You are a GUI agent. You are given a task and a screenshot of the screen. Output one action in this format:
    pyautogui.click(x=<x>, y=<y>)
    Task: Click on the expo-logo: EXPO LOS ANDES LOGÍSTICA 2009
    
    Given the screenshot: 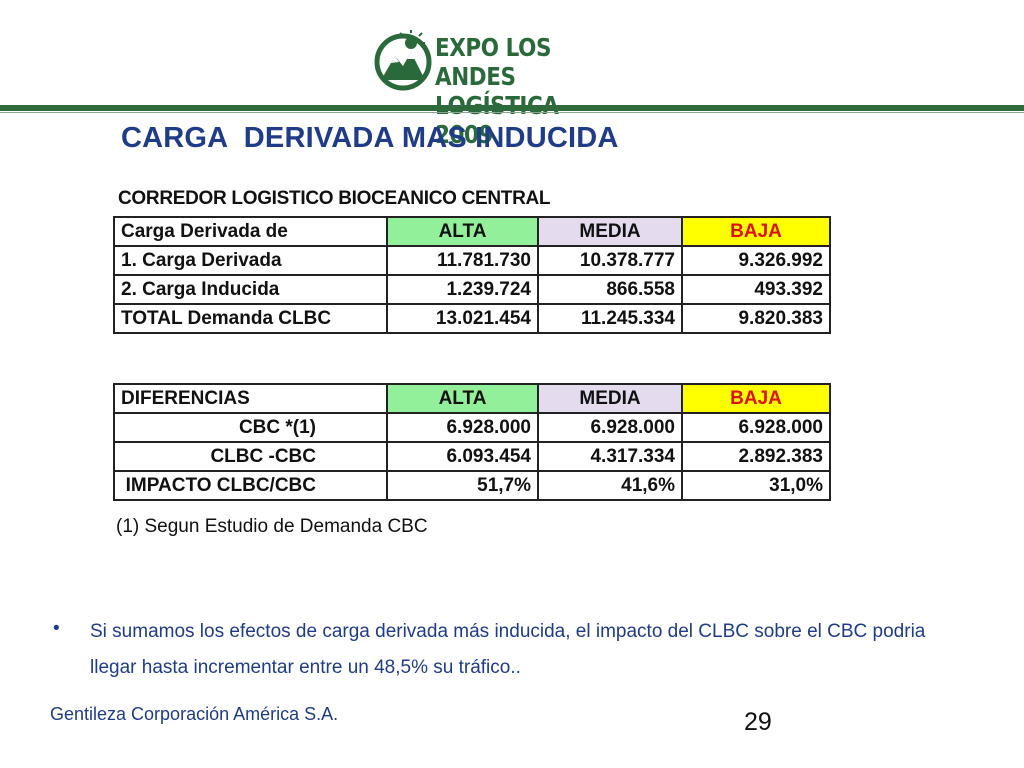 What is the action you would take?
    pyautogui.click(x=505, y=89)
    